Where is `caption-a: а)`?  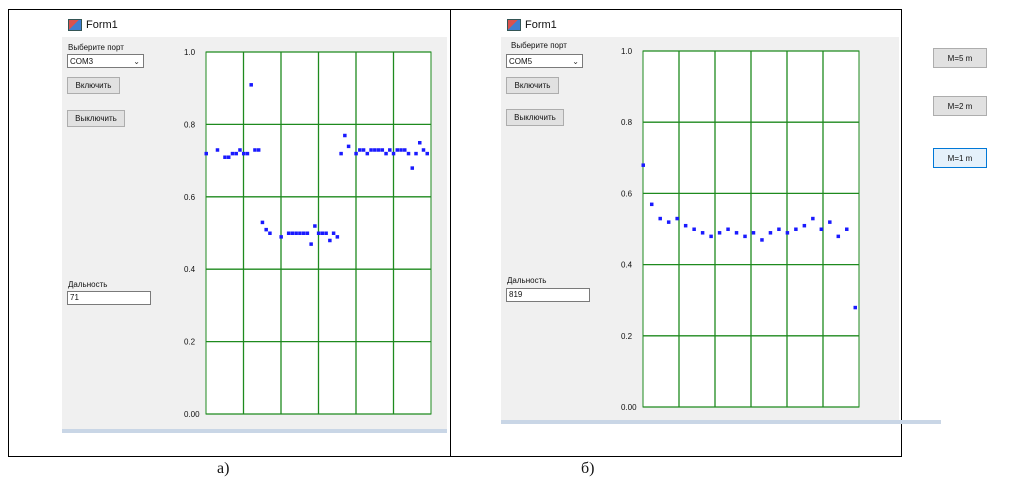
caption-a: а) is located at coordinates (223, 468).